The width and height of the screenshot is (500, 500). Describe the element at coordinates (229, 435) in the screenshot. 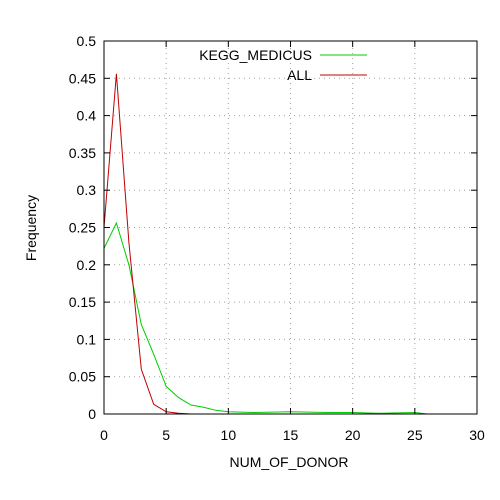

I see `x-tick-label: 10` at that location.